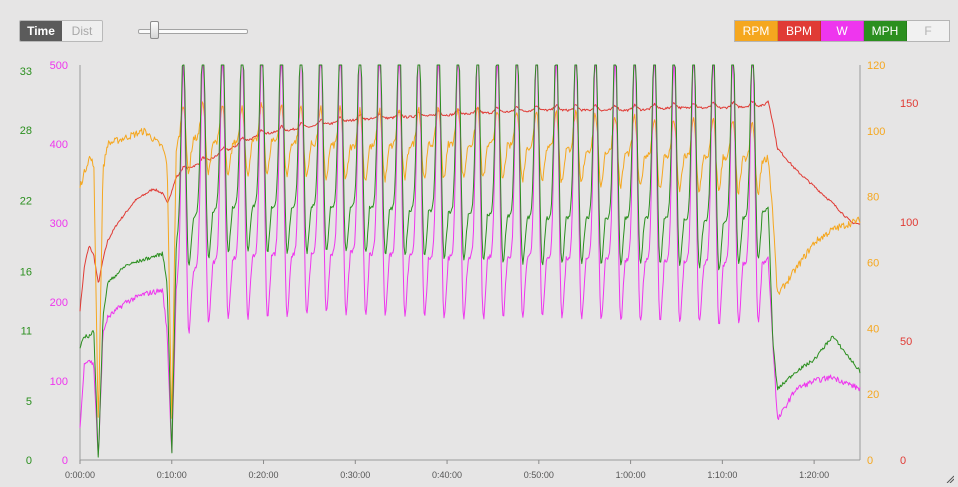  Describe the element at coordinates (903, 461) in the screenshot. I see `bpm-axis-tick-label: 0` at that location.